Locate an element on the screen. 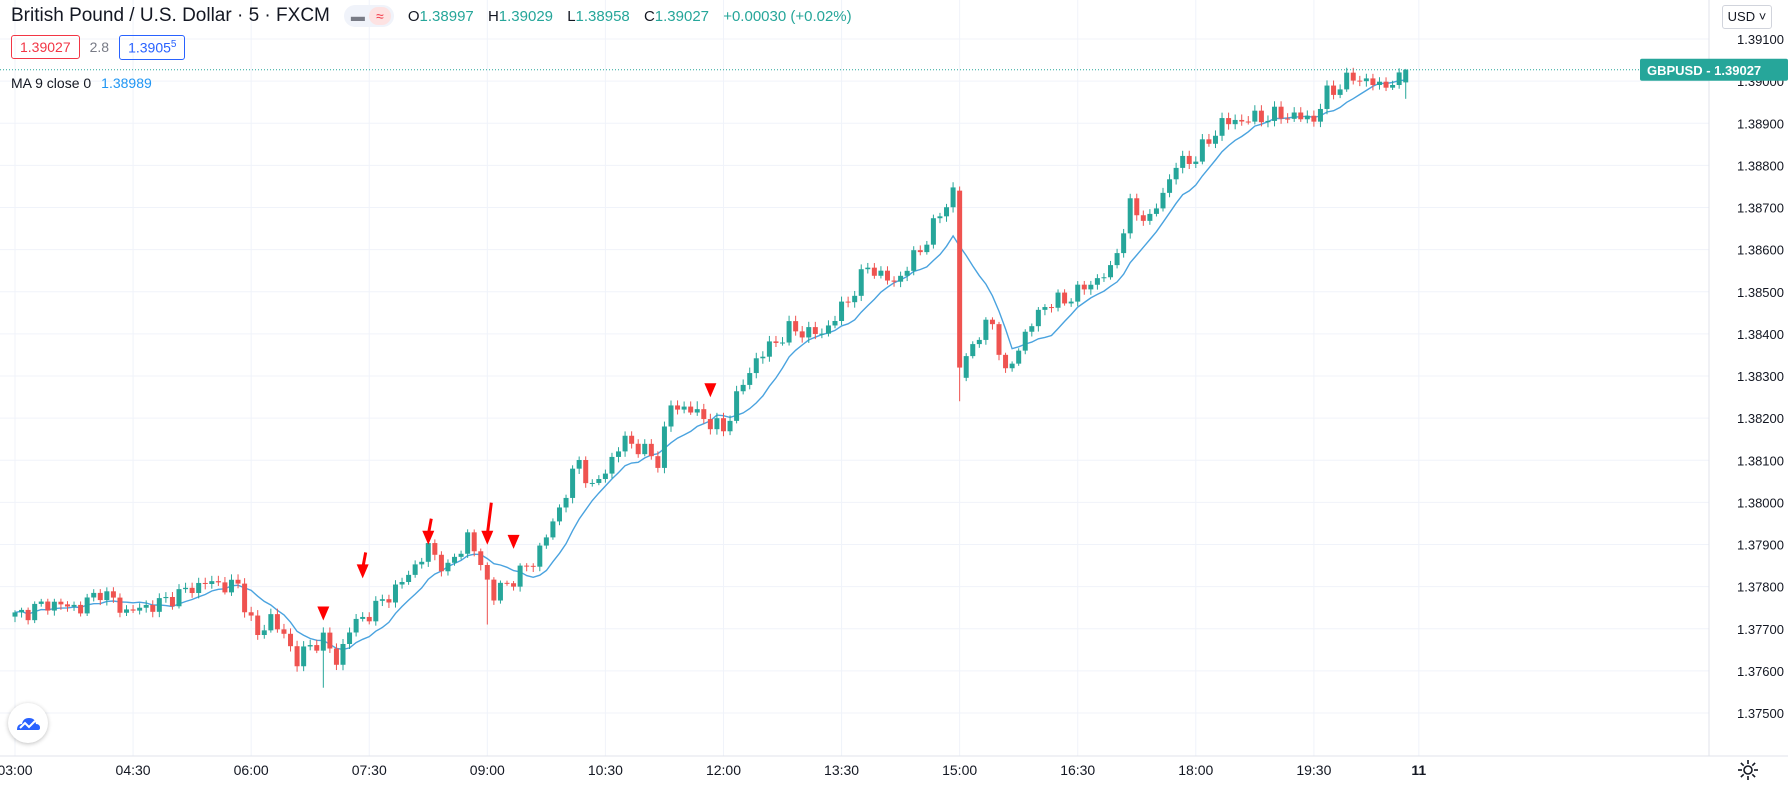 The width and height of the screenshot is (1788, 791). open-value: 1.38997 is located at coordinates (446, 16).